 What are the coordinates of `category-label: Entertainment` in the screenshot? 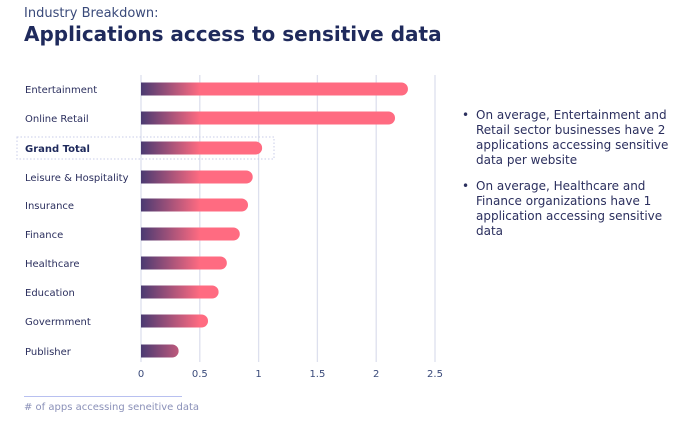 It's located at (61, 90).